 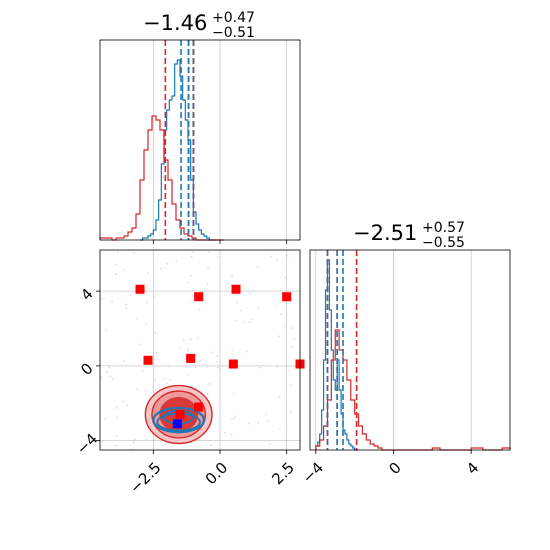 I want to click on histogram-panel-top-left, so click(x=200, y=141).